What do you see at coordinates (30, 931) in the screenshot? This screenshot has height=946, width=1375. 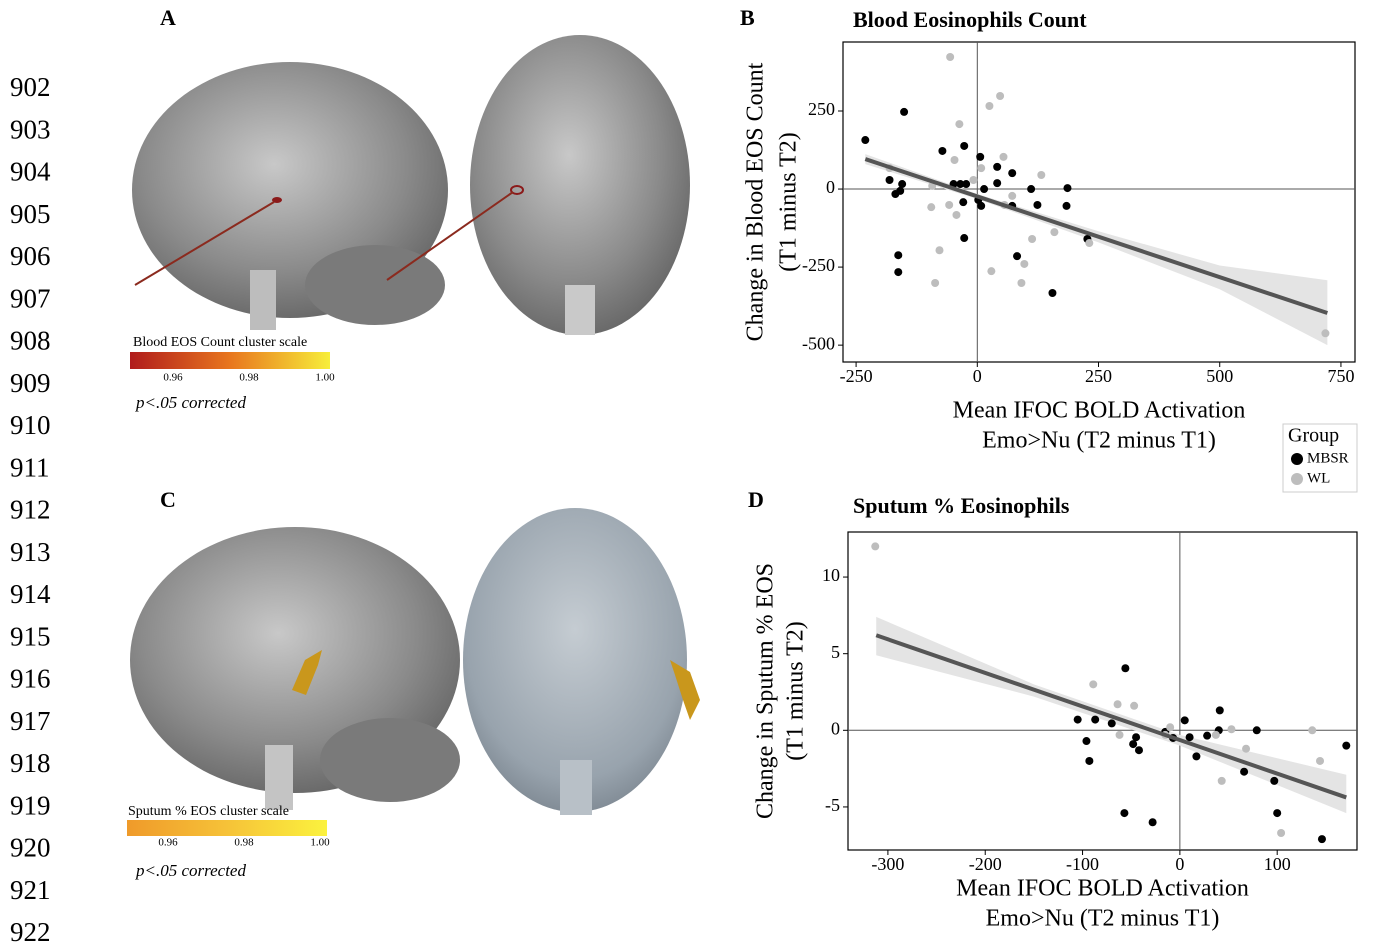 I see `line-number: 922` at bounding box center [30, 931].